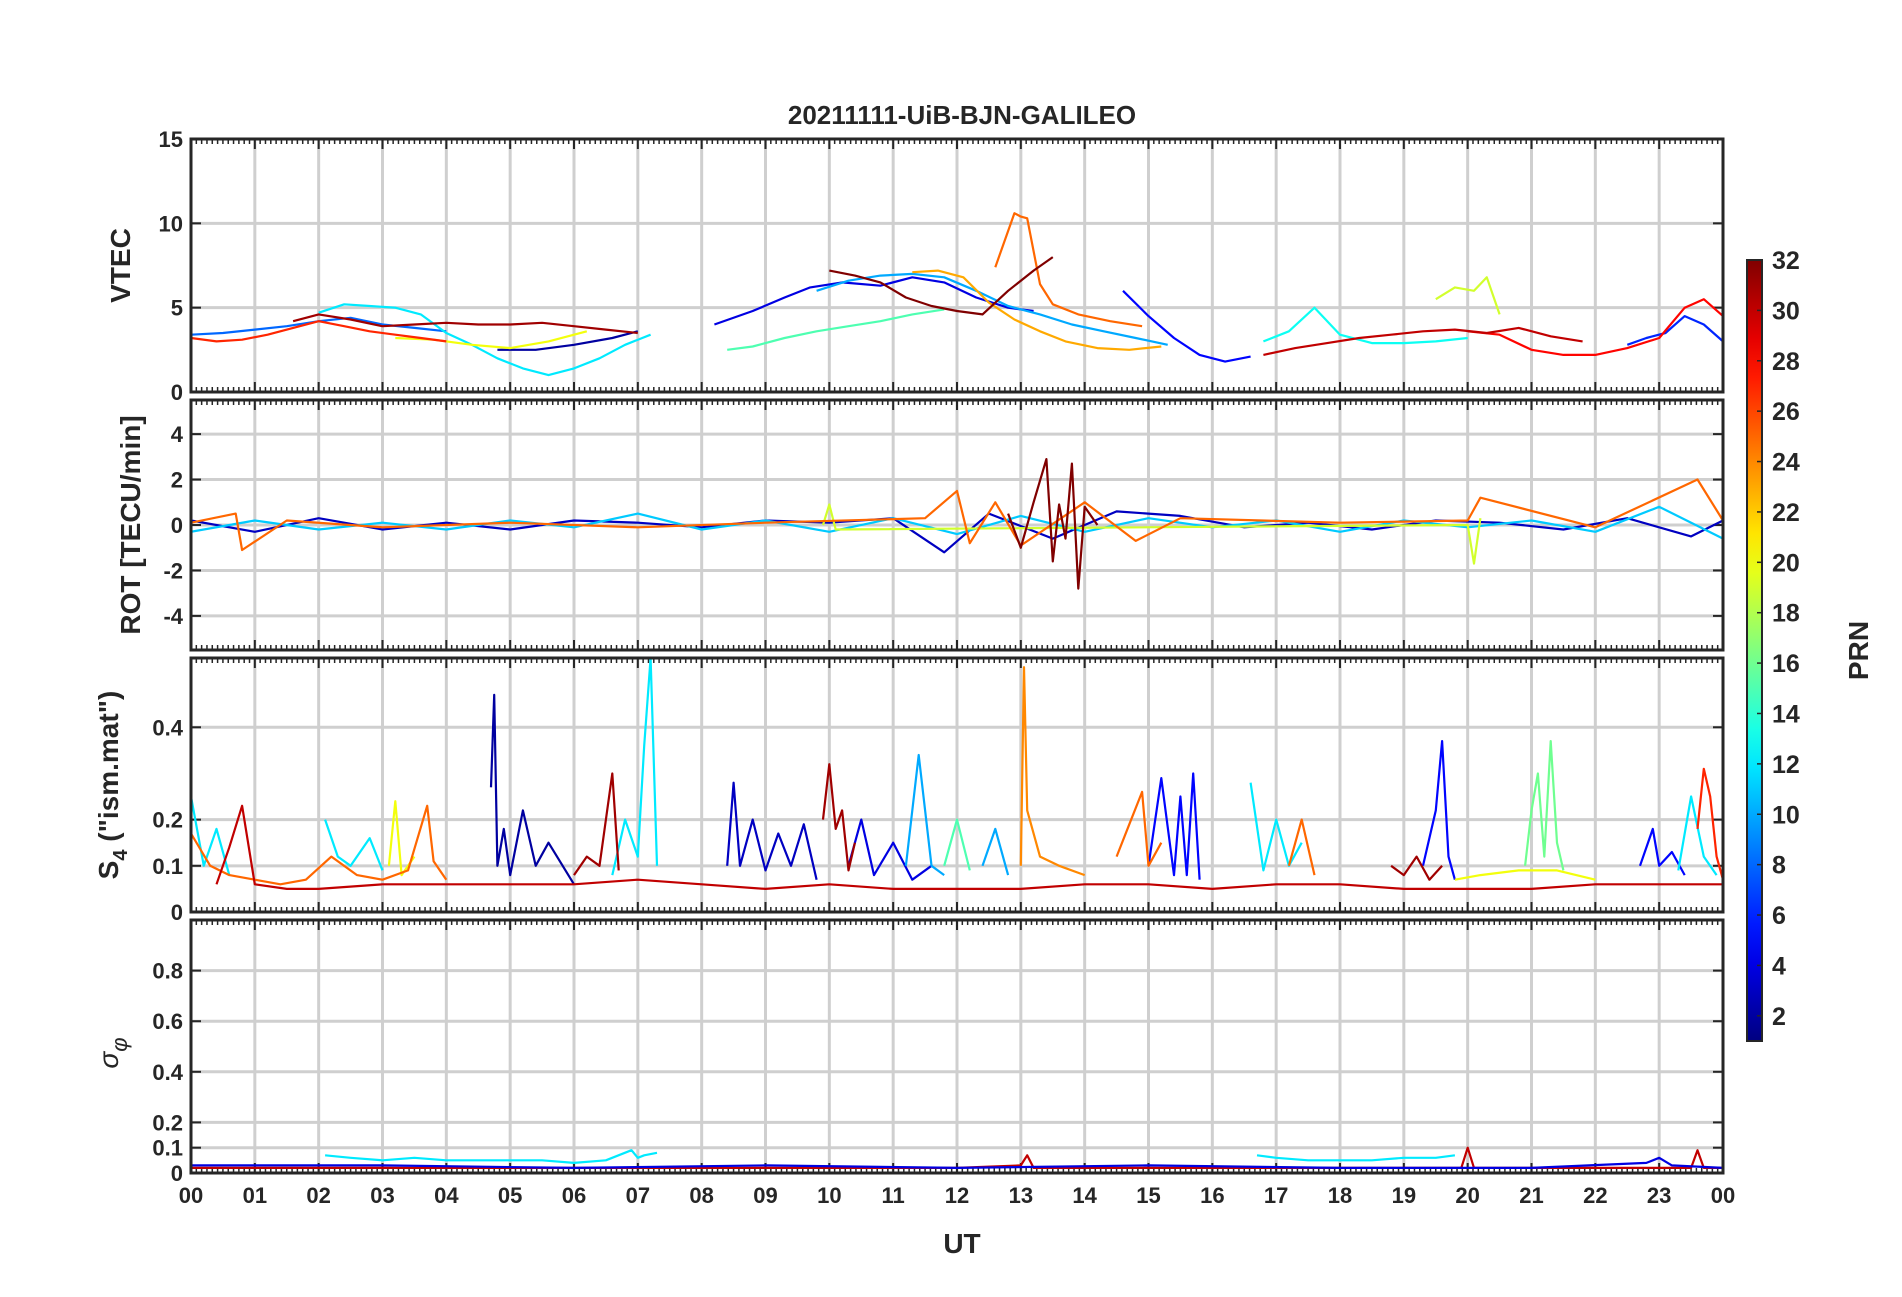 The height and width of the screenshot is (1297, 1902). What do you see at coordinates (446, 1195) in the screenshot?
I see `x-tick-label: 04` at bounding box center [446, 1195].